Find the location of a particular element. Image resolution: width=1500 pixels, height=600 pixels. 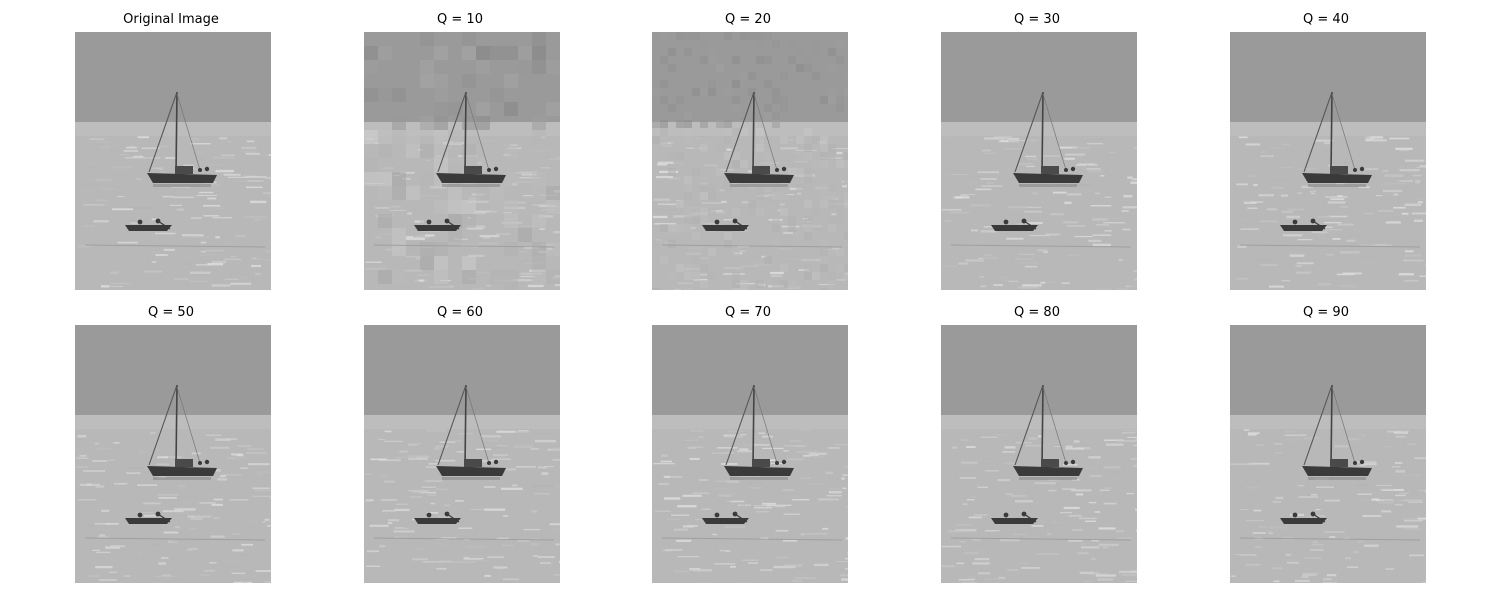

panel-title: Q = 10 is located at coordinates (460, 19).